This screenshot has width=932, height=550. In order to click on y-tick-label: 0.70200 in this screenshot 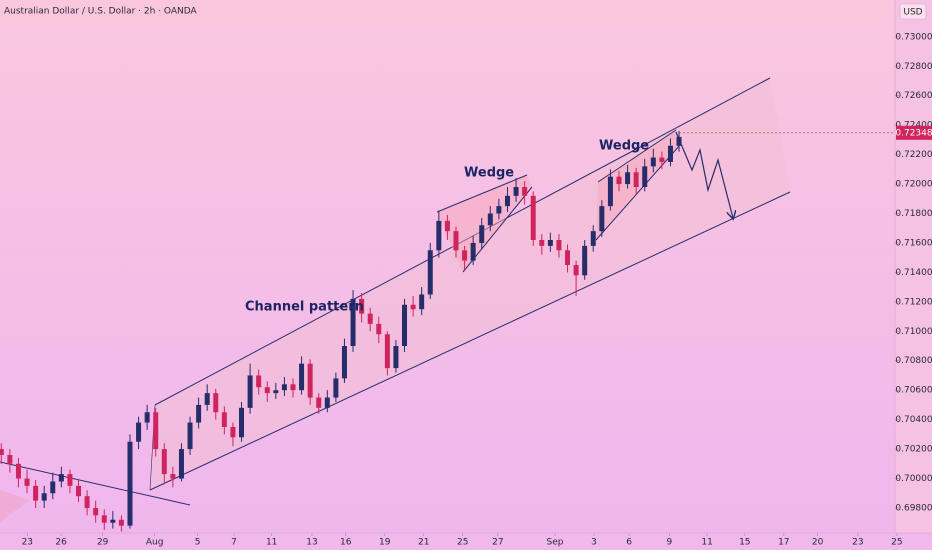, I will do `click(913, 450)`.